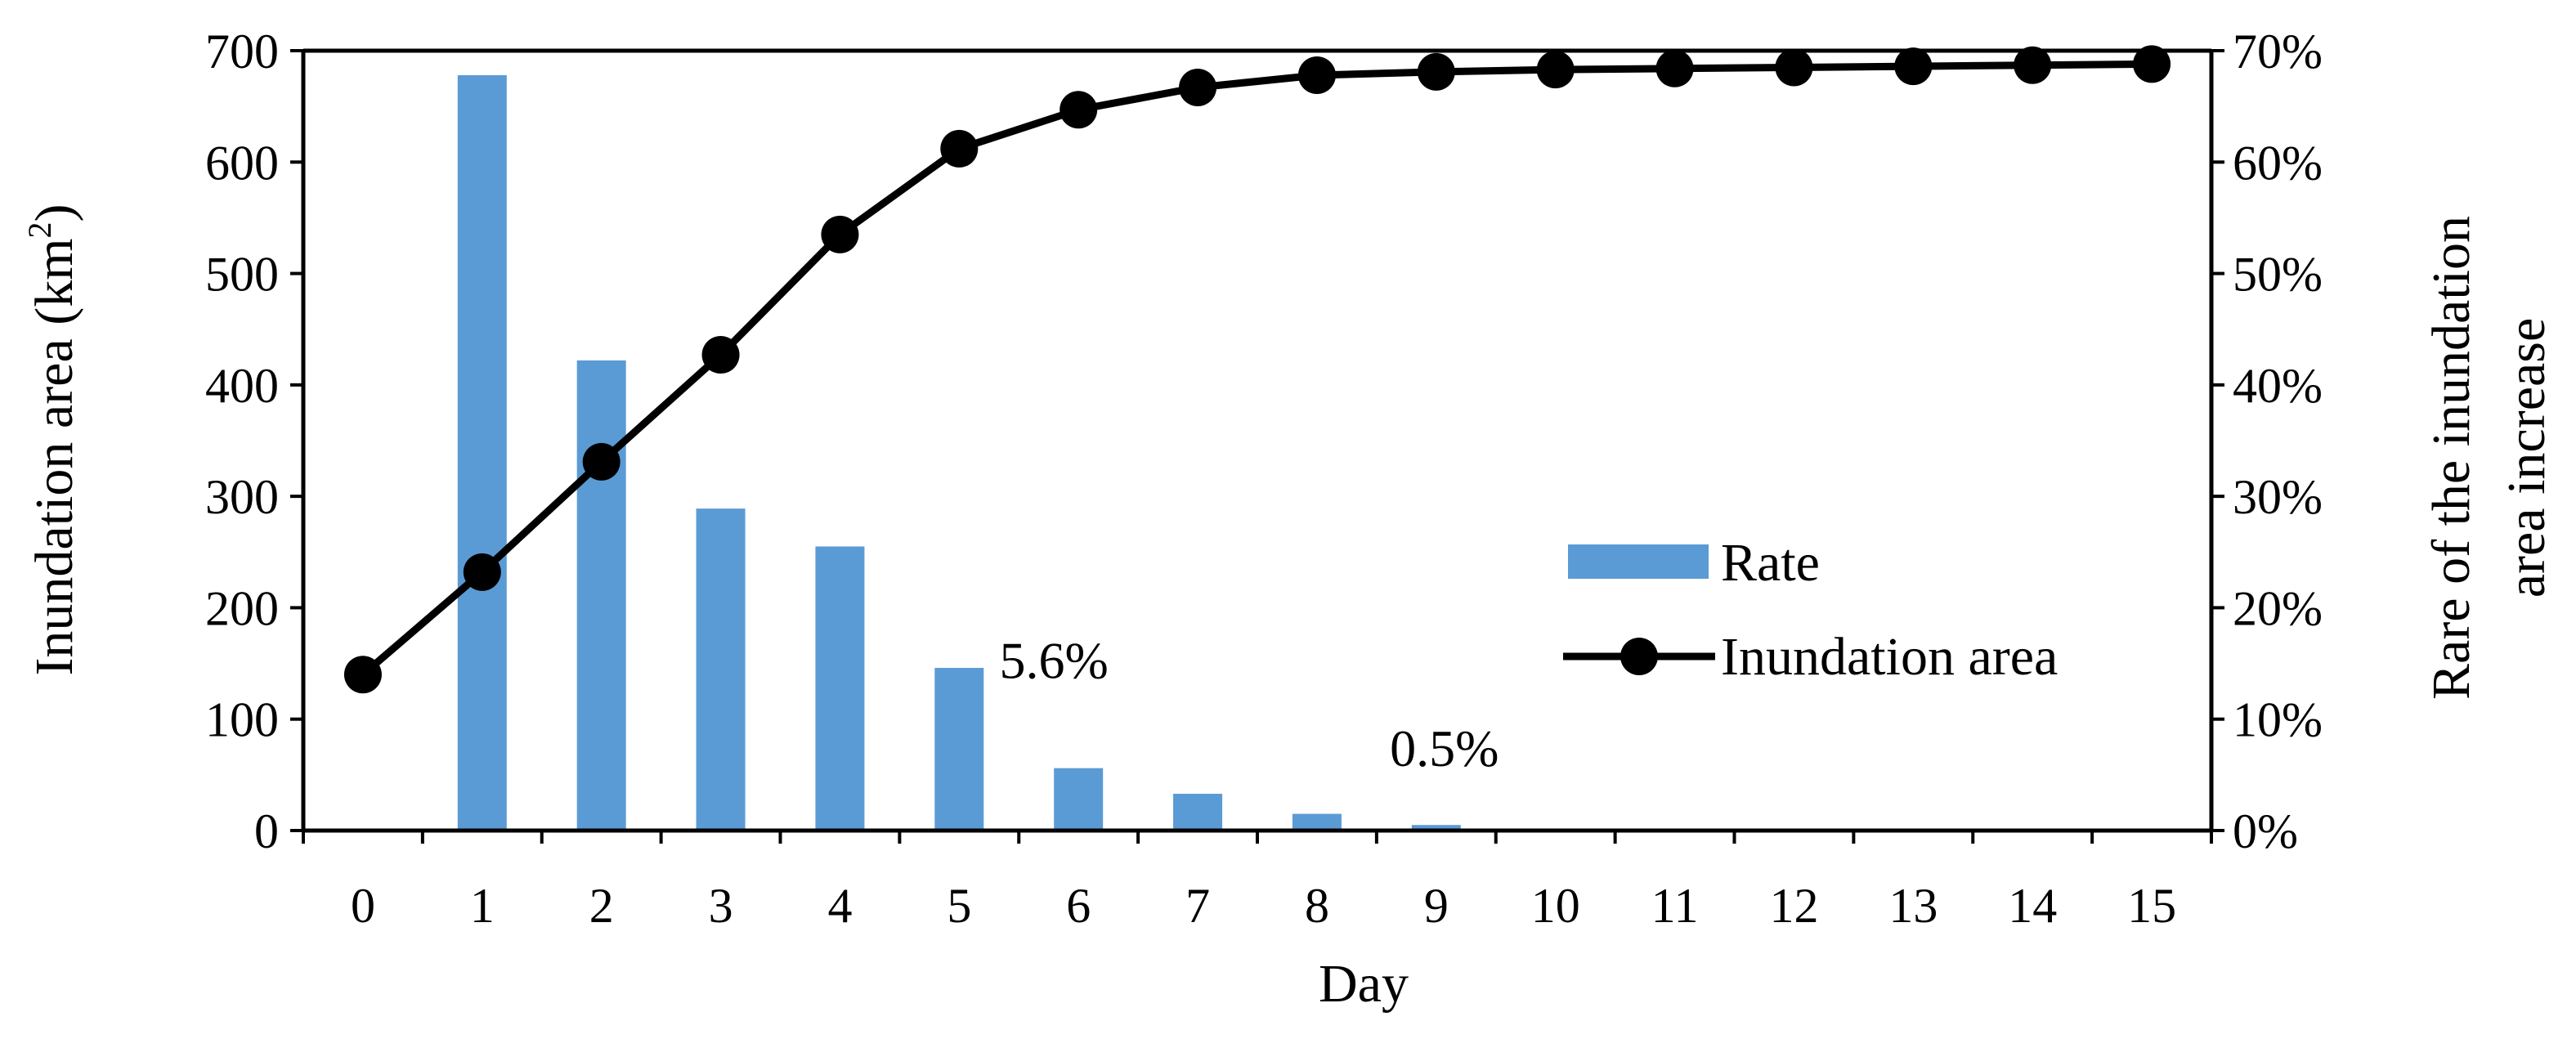 The image size is (2576, 1039). What do you see at coordinates (55, 456) in the screenshot?
I see `y-axis-left-title-main: Inundation area (km` at bounding box center [55, 456].